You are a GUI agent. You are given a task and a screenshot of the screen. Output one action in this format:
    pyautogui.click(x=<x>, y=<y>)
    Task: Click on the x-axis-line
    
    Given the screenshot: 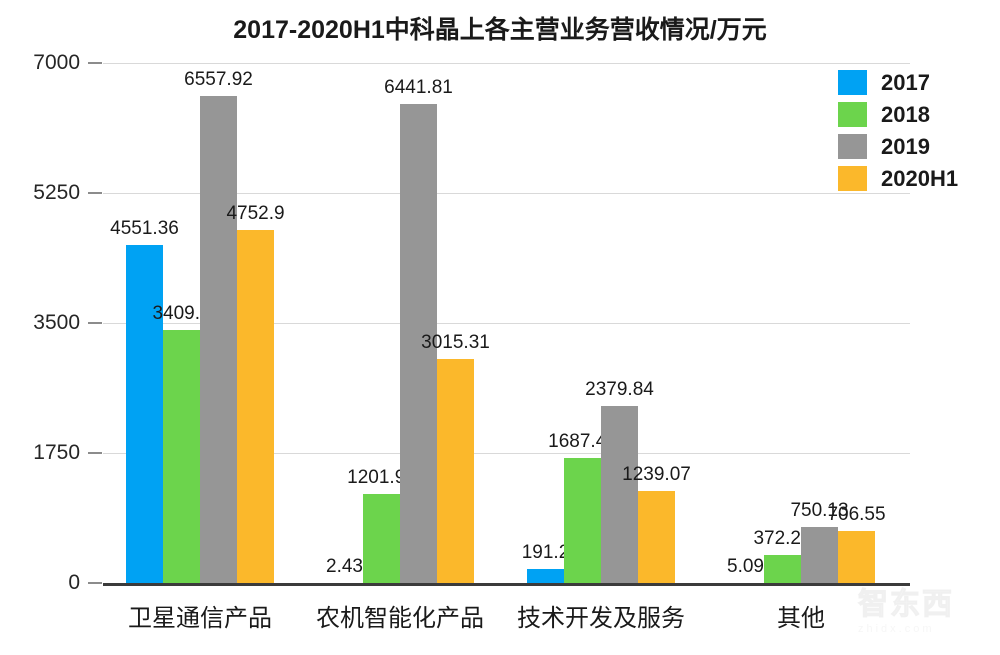 What is the action you would take?
    pyautogui.click(x=506, y=584)
    